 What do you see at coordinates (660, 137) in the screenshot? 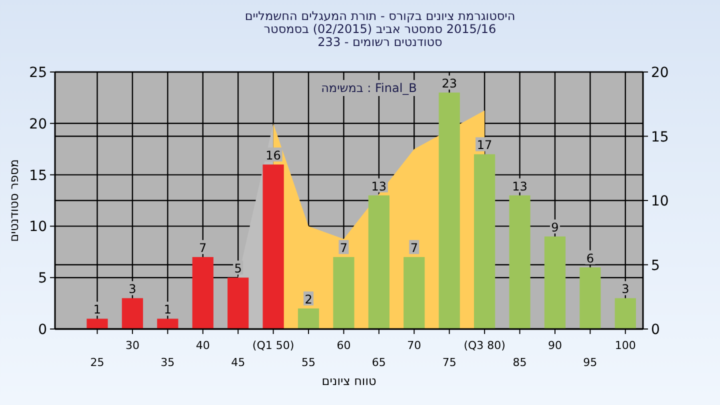
I see `y2-tick-label: 15` at bounding box center [660, 137].